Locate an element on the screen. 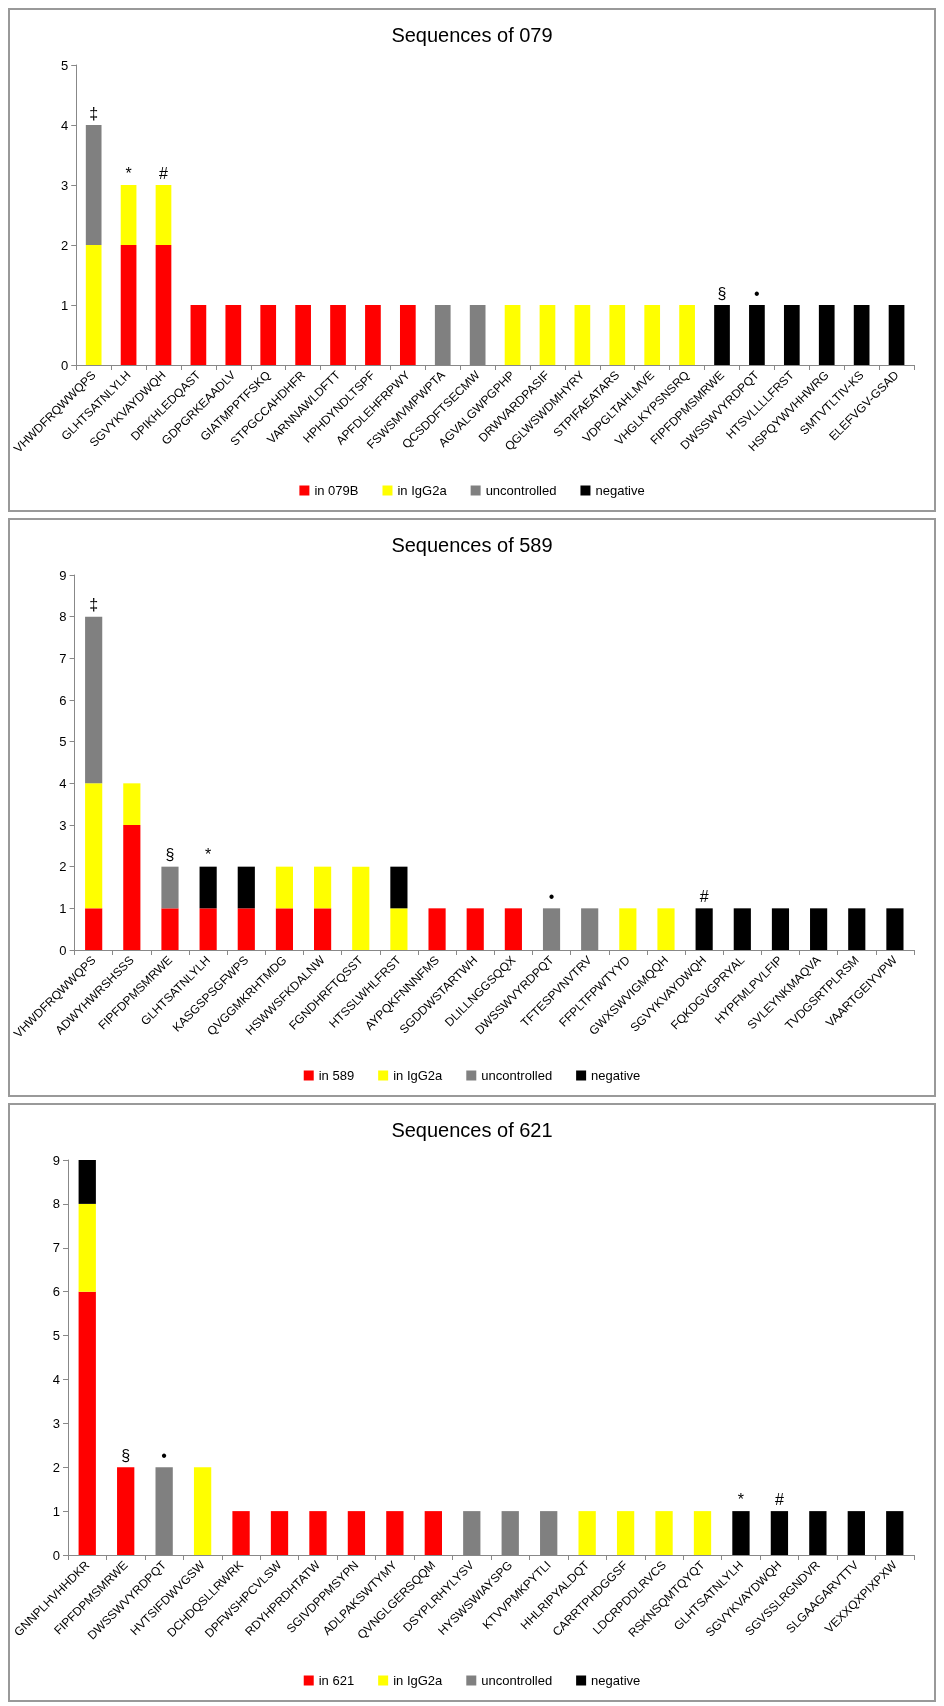  chart-title: Sequences of 589 is located at coordinates (472, 545).